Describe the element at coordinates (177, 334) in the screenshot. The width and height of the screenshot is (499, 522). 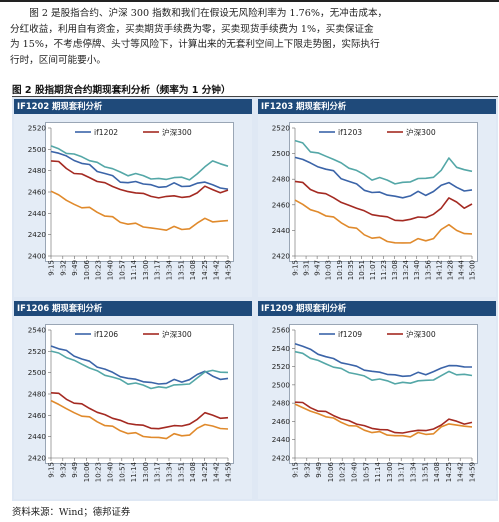
I see `legend-label-index: 沪深300` at that location.